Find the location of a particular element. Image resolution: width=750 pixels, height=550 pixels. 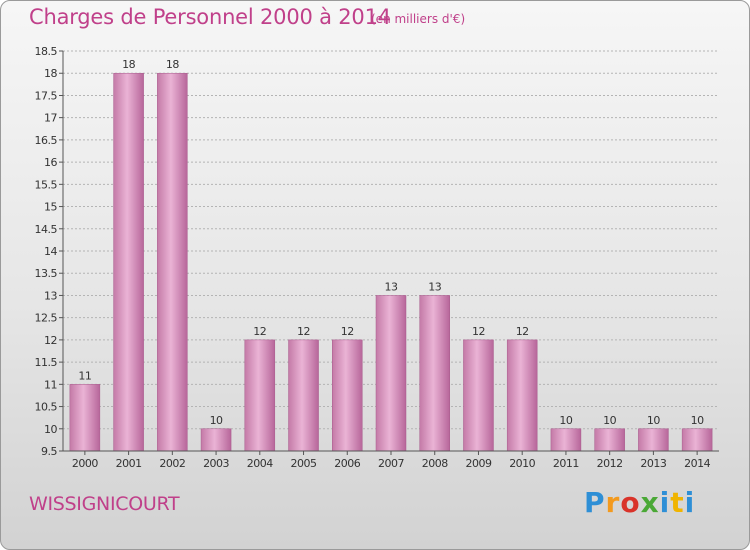

y-tick-label: 15.5 is located at coordinates (46, 184).